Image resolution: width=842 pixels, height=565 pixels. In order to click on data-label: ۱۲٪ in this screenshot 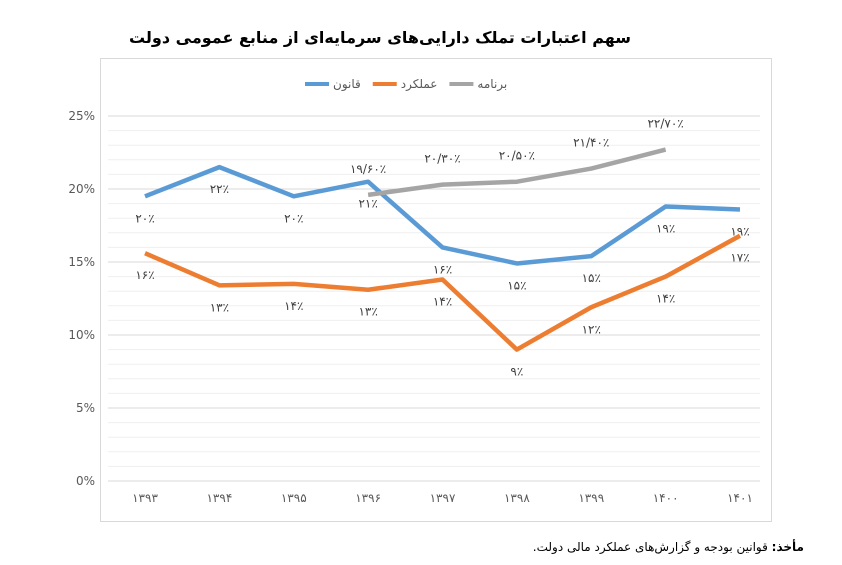, I will do `click(591, 329)`.